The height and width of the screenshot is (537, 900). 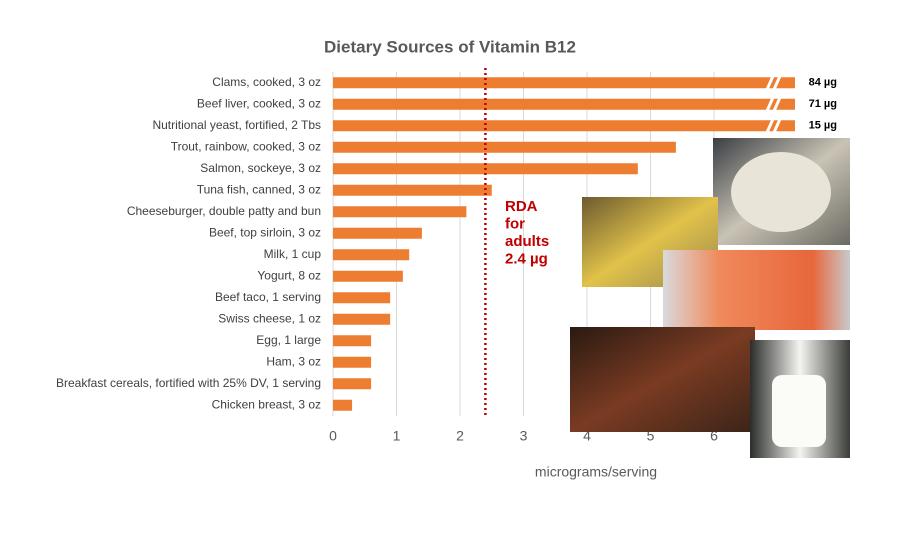 I want to click on y-tick-label: Milk, 1 cup, so click(x=293, y=254).